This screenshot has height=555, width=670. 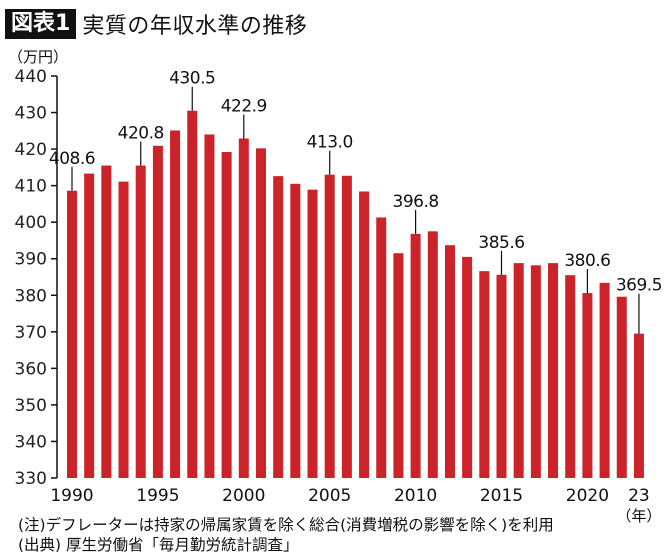 What do you see at coordinates (295, 331) in the screenshot?
I see `bar-2003` at bounding box center [295, 331].